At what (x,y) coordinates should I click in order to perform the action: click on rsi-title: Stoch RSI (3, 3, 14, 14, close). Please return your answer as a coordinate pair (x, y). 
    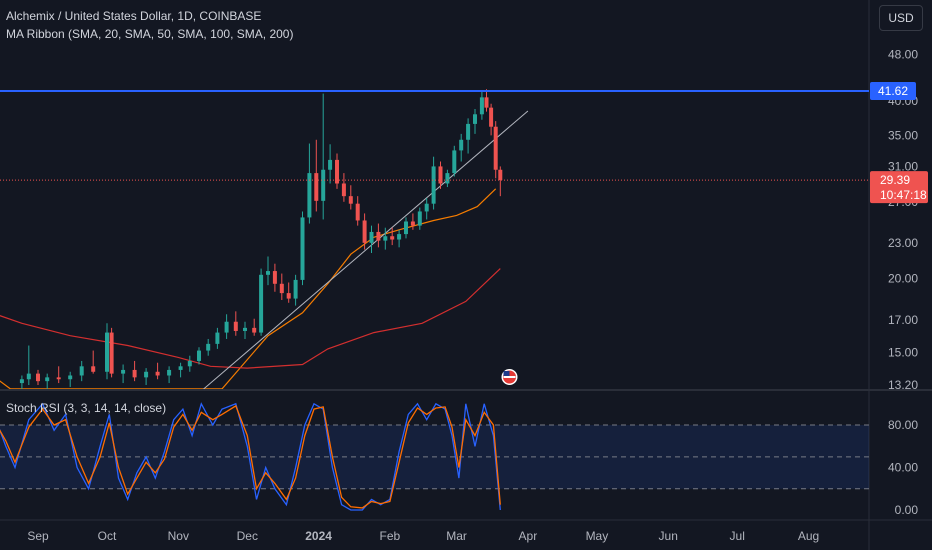
    Looking at the image, I should click on (86, 408).